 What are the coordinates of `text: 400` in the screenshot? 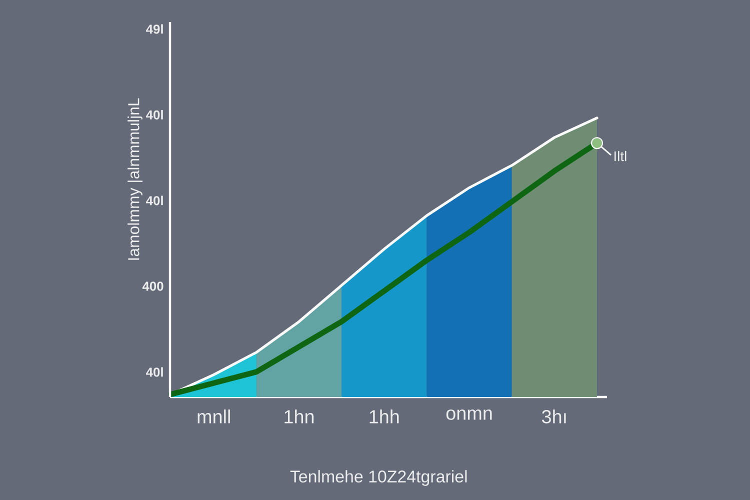 It's located at (153, 286).